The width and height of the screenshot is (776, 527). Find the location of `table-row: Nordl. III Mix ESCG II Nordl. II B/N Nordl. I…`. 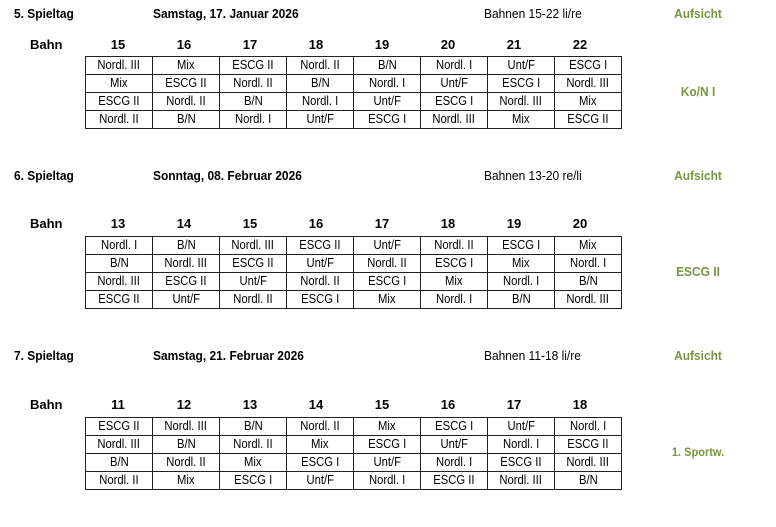

table-row: Nordl. III Mix ESCG II Nordl. II B/N Nordl. I… is located at coordinates (353, 65).